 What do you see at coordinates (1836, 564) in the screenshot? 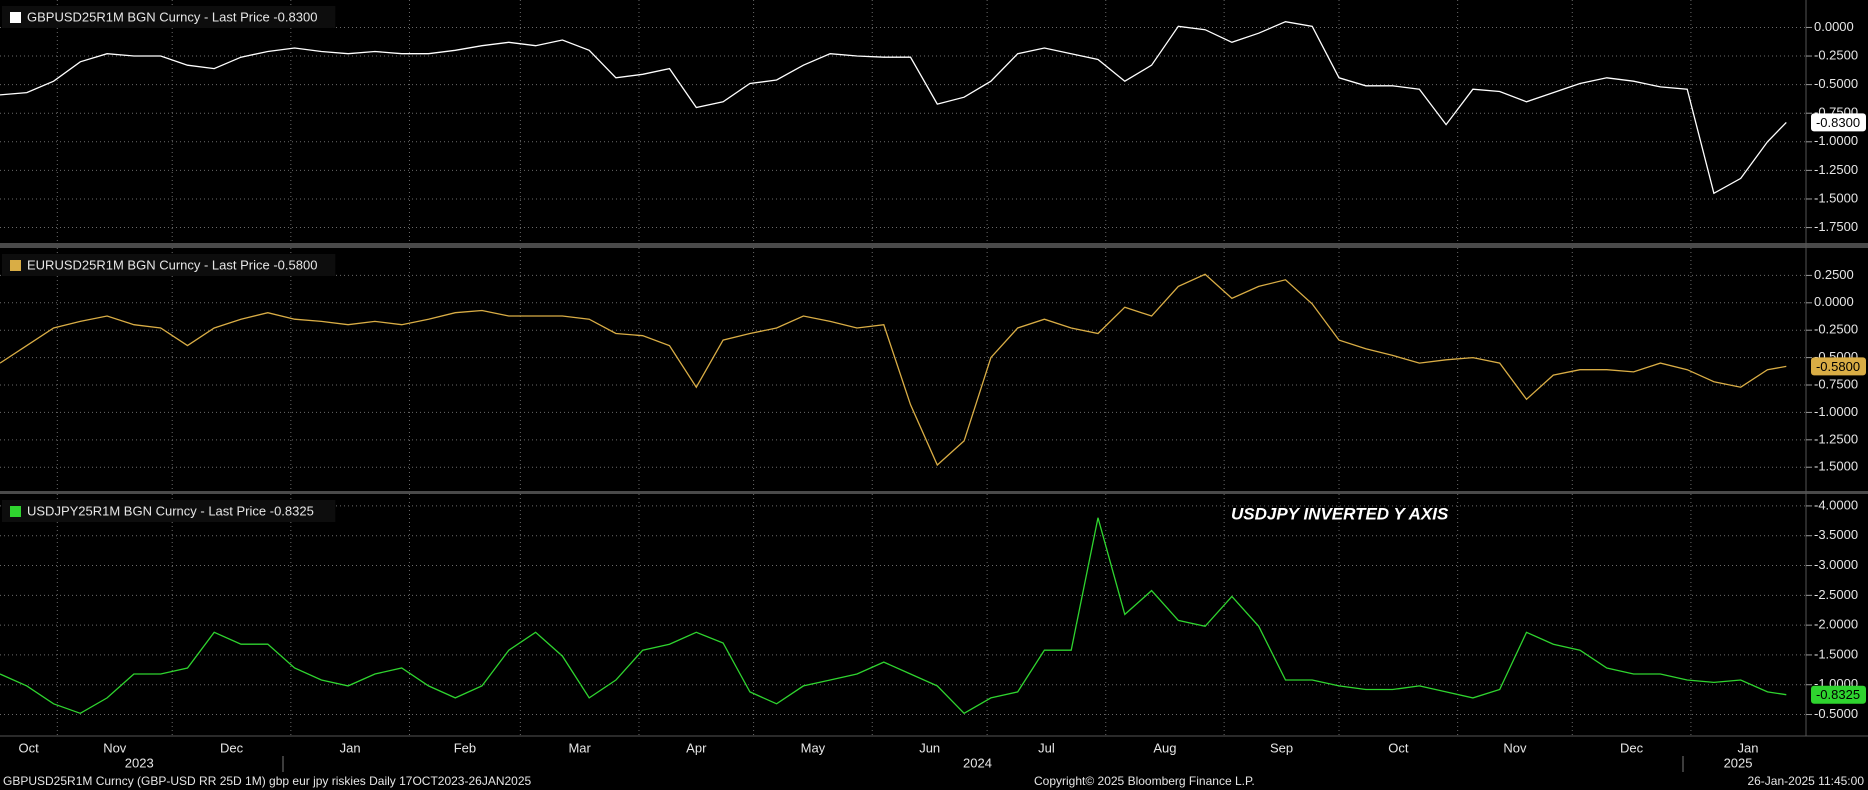
I see `y-tick-label: -3.0000` at bounding box center [1836, 564].